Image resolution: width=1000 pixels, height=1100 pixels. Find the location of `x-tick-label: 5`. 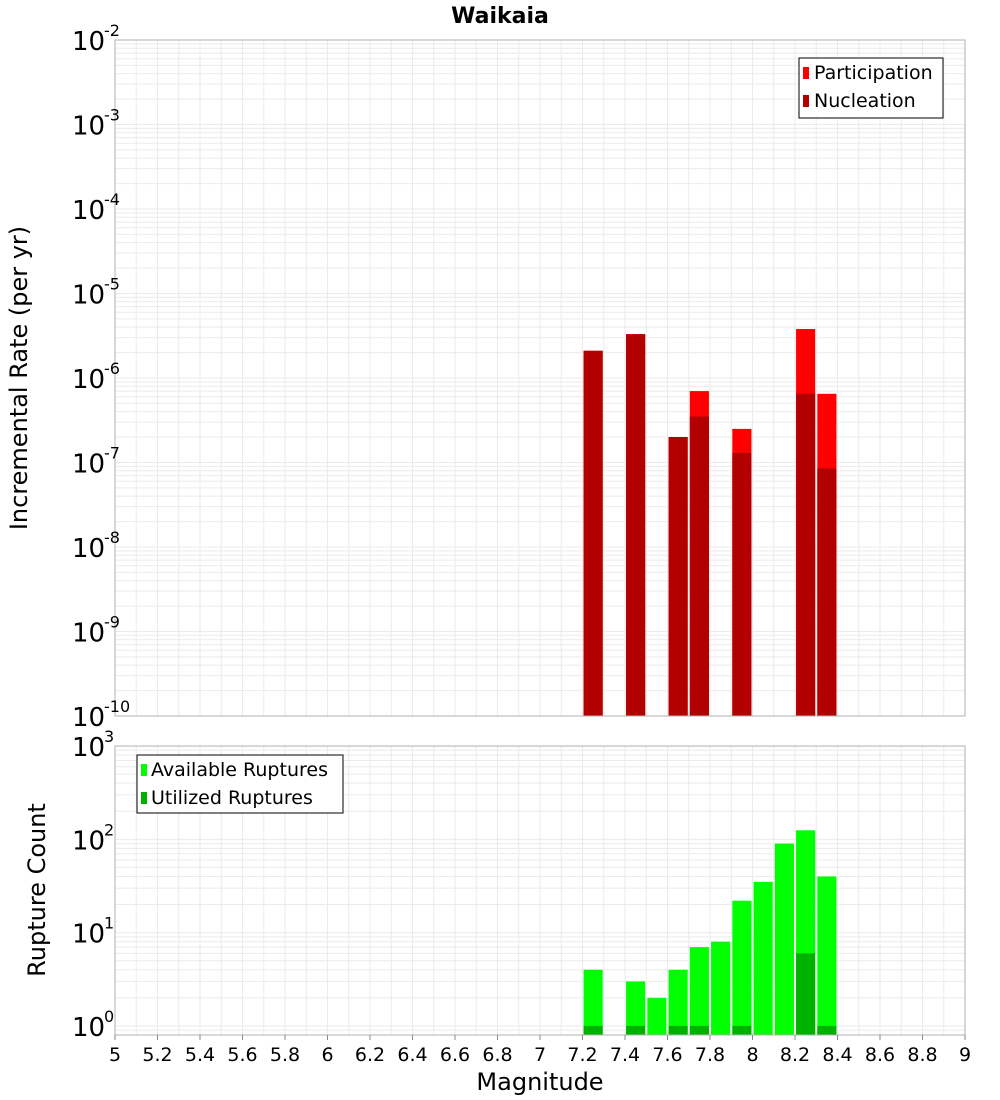

x-tick-label: 5 is located at coordinates (115, 1055).